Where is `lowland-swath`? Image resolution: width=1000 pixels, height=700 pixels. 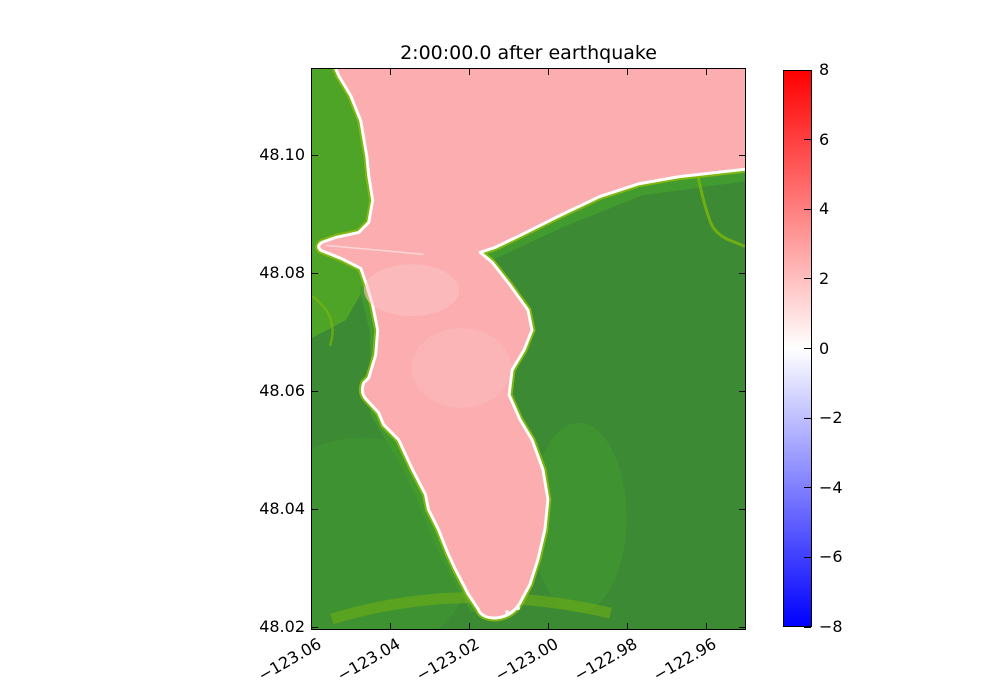 lowland-swath is located at coordinates (471, 608).